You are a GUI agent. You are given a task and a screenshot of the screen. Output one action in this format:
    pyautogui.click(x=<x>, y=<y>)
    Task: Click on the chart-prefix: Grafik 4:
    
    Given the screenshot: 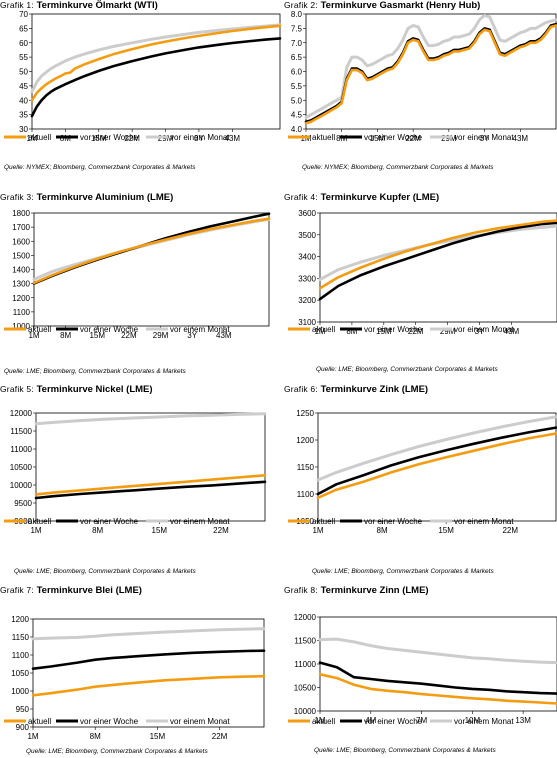 What is the action you would take?
    pyautogui.click(x=301, y=197)
    